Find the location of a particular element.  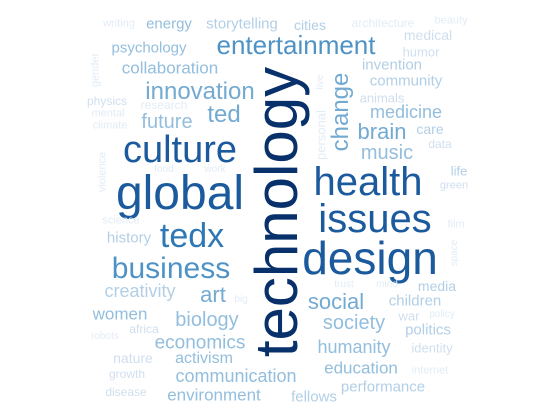

word-society: society is located at coordinates (354, 323).